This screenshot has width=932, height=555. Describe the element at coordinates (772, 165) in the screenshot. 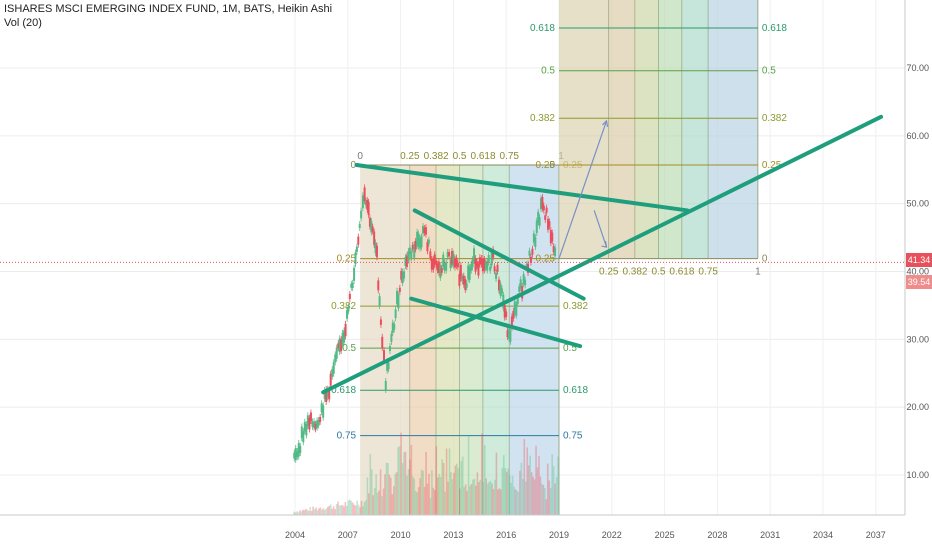

I see `fib-projection-label: 0.25` at that location.